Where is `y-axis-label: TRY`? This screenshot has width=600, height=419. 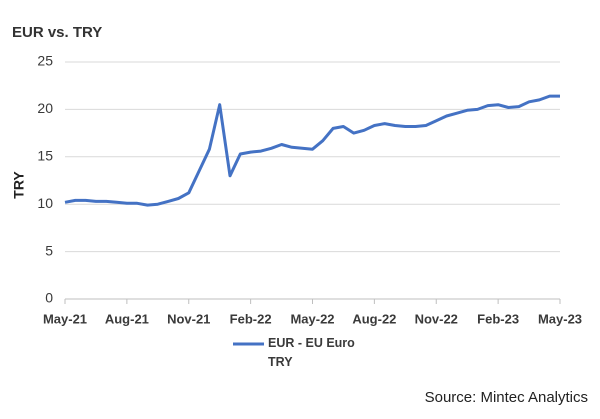 y-axis-label: TRY is located at coordinates (19, 185).